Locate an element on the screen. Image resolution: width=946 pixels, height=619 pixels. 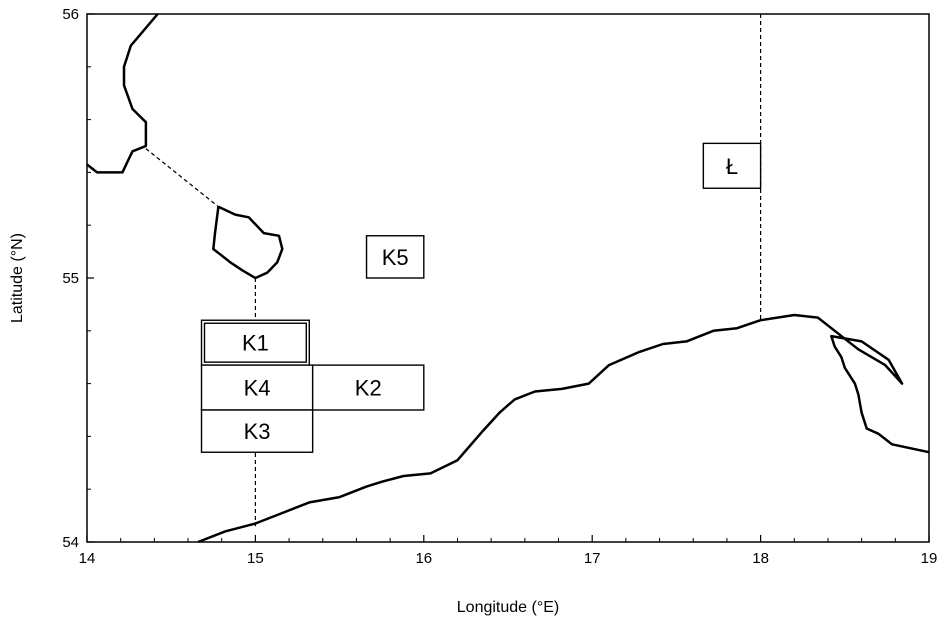
region-label: K5 is located at coordinates (395, 257).